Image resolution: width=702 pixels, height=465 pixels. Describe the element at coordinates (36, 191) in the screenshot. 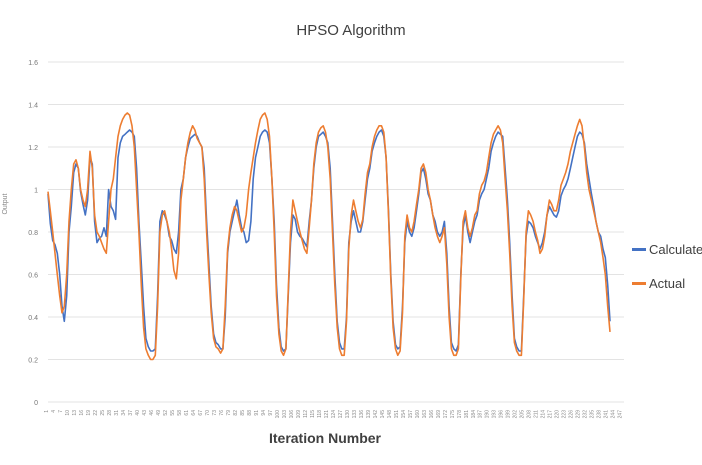

I see `y-tick-label: 1` at that location.